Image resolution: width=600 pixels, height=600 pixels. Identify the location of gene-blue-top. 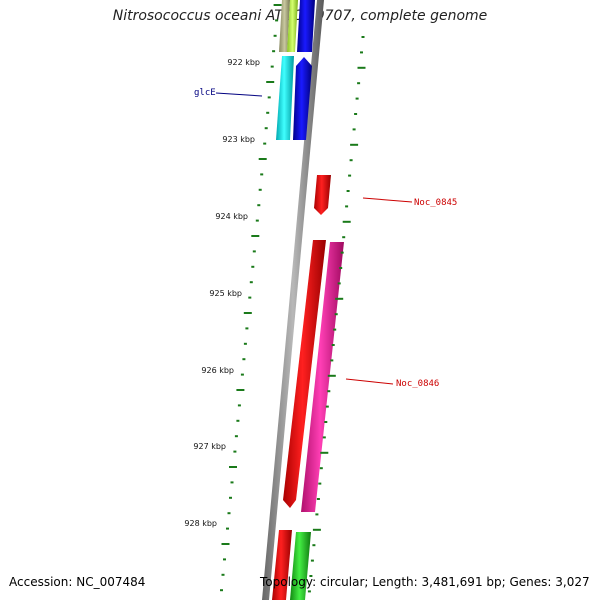
(306, 26).